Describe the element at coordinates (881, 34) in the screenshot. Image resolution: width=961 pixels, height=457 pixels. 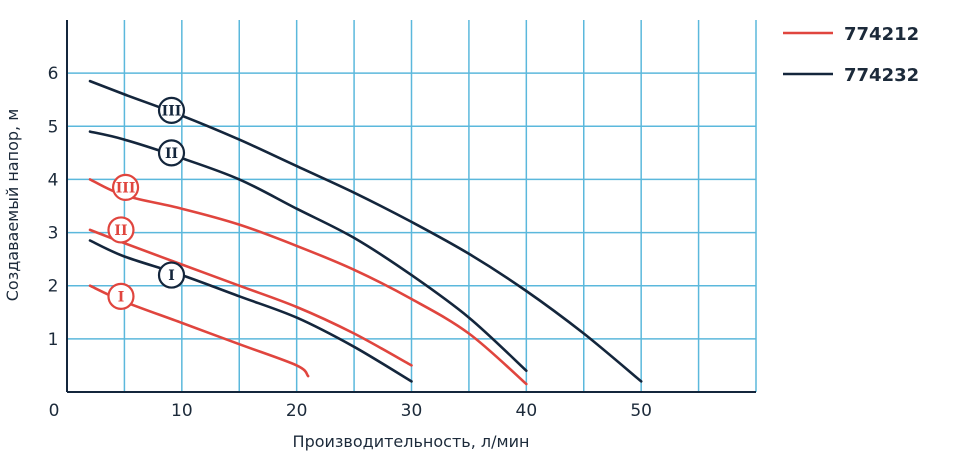
I see `legend-label-774212: 774212` at that location.